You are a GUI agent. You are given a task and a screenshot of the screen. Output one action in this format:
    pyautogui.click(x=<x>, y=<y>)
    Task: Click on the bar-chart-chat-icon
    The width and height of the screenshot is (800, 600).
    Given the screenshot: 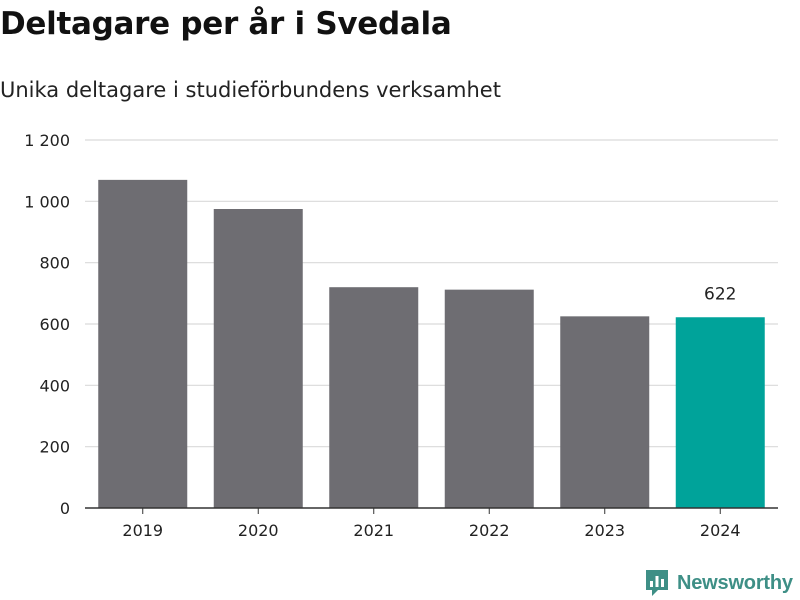 What is the action you would take?
    pyautogui.click(x=657, y=583)
    